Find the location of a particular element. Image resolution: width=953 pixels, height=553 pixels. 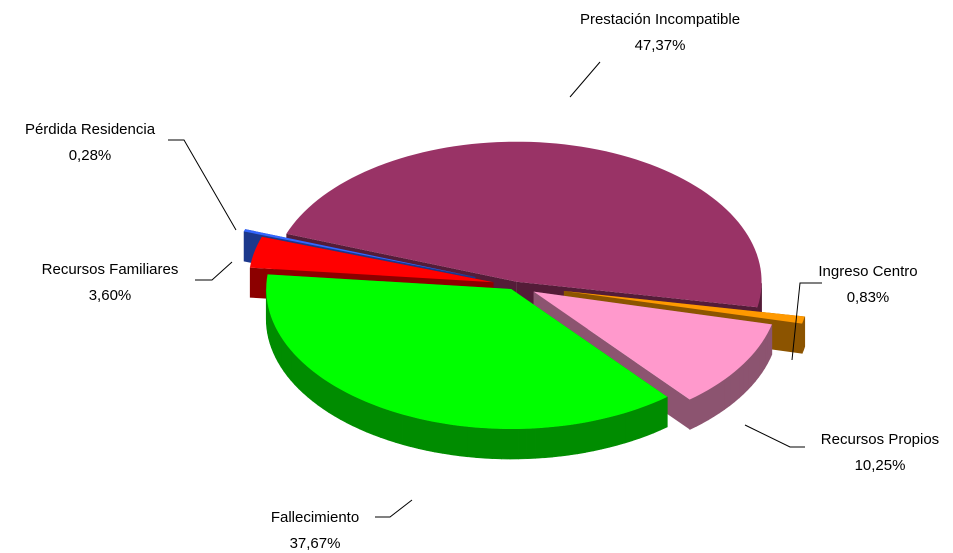

slice-label: Recursos Familiares is located at coordinates (110, 269).